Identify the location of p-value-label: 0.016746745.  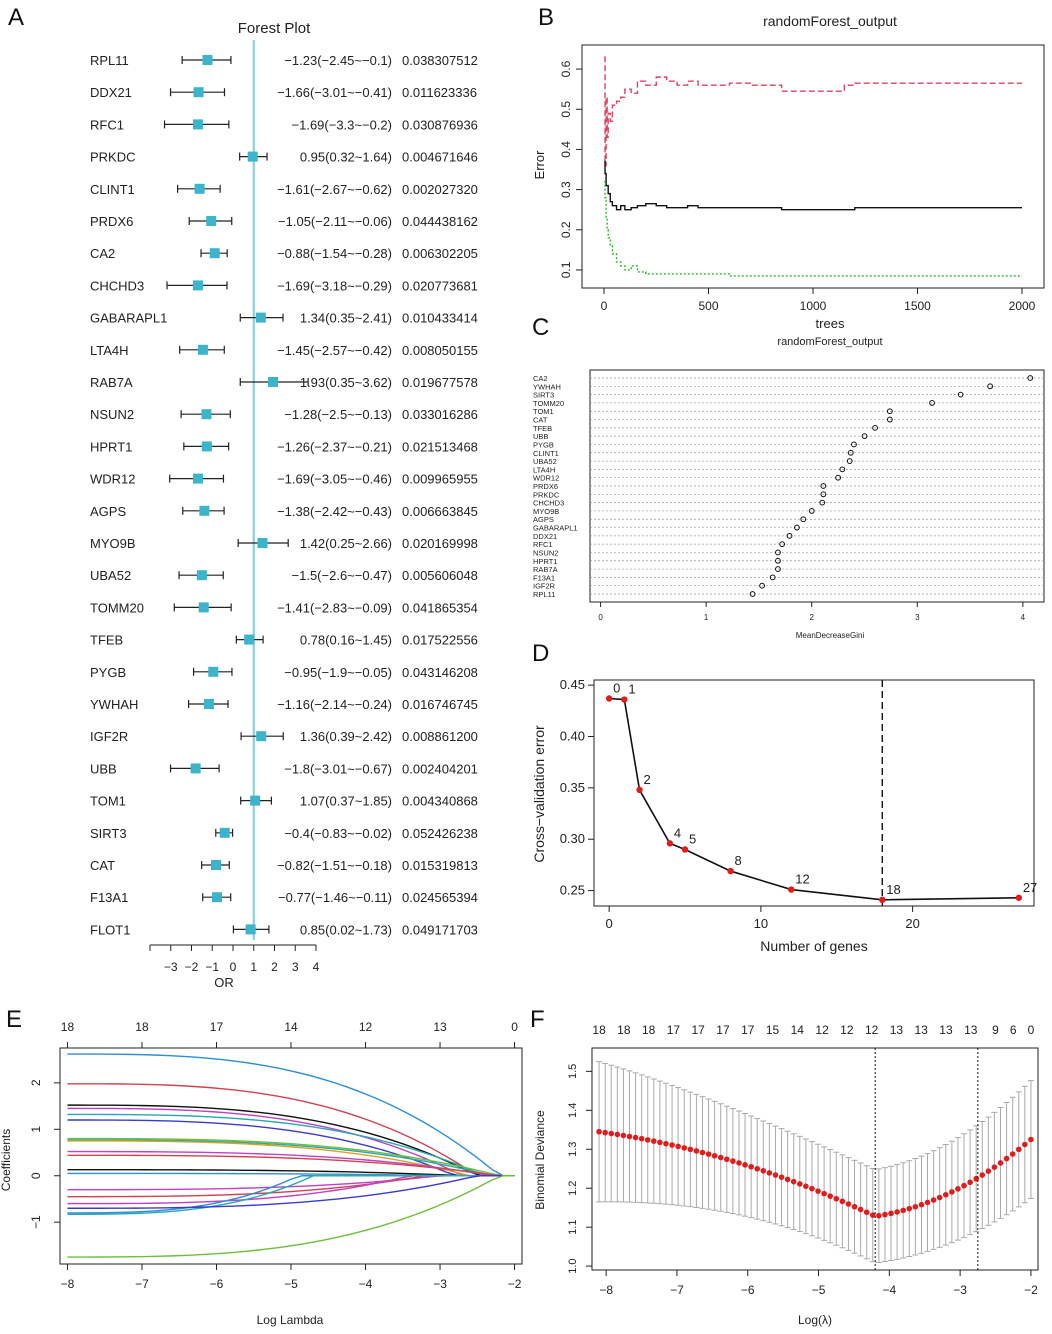
(440, 704).